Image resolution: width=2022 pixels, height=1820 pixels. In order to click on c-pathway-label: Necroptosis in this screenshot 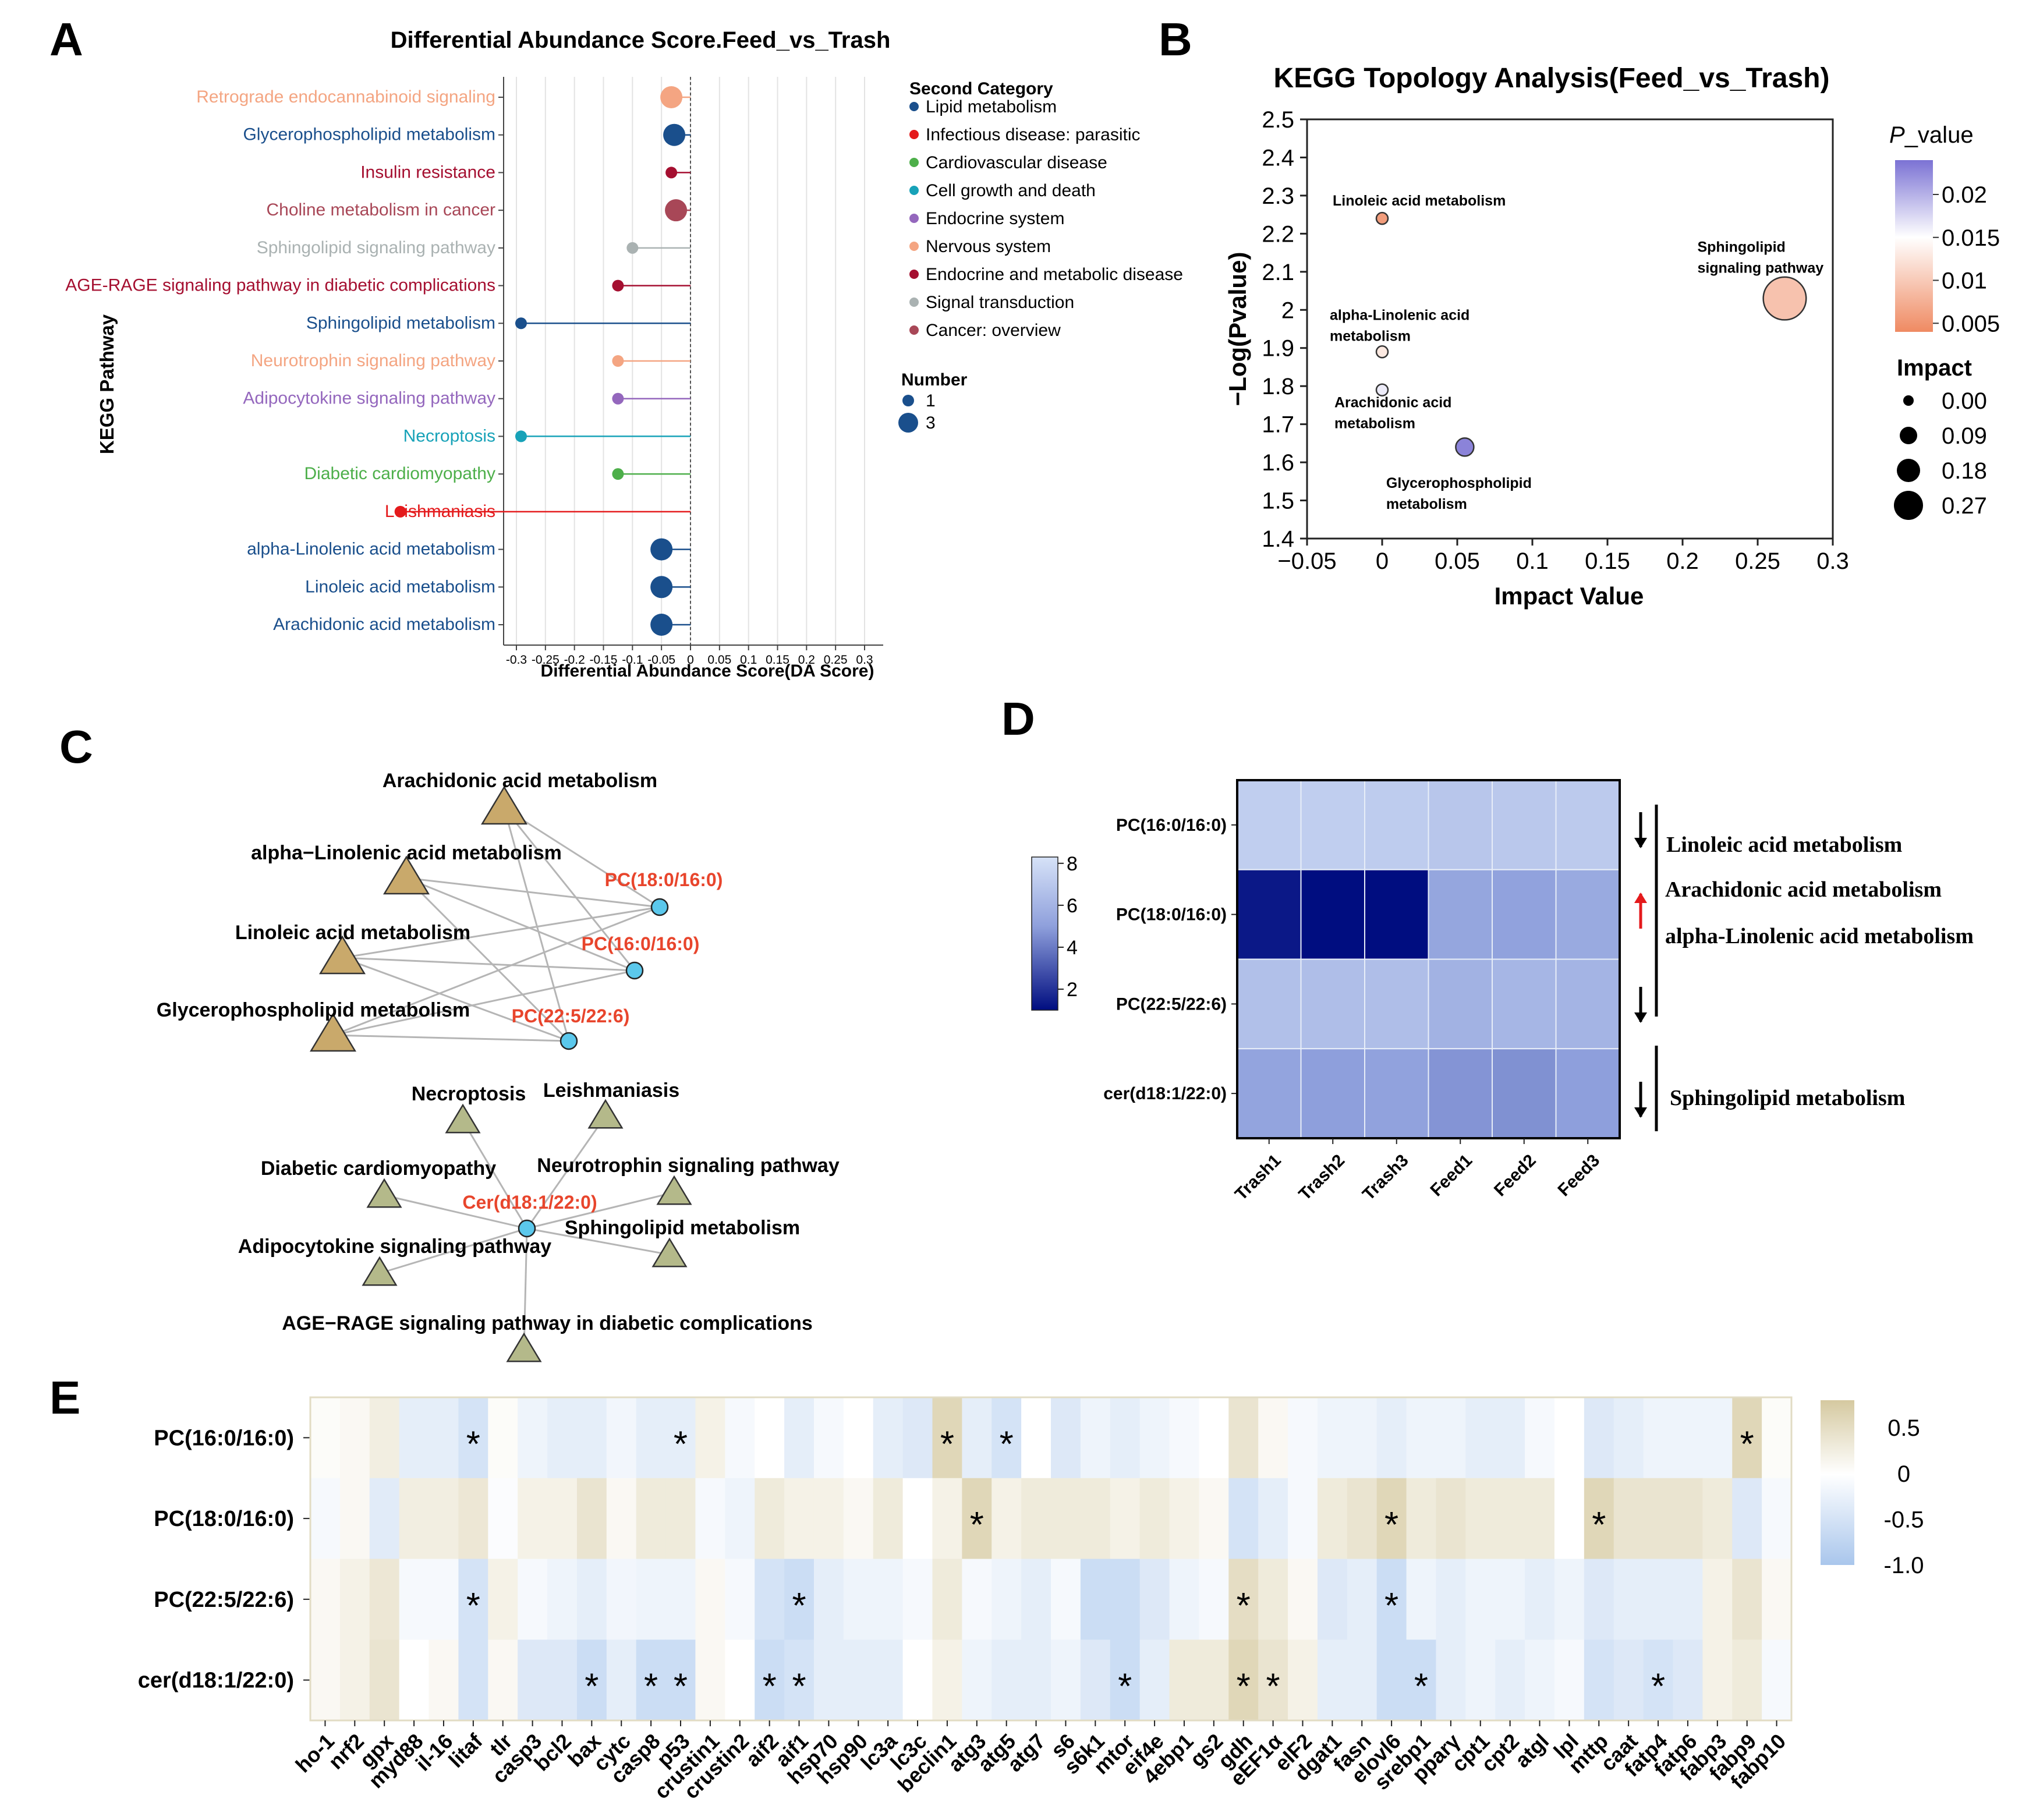, I will do `click(469, 1094)`.